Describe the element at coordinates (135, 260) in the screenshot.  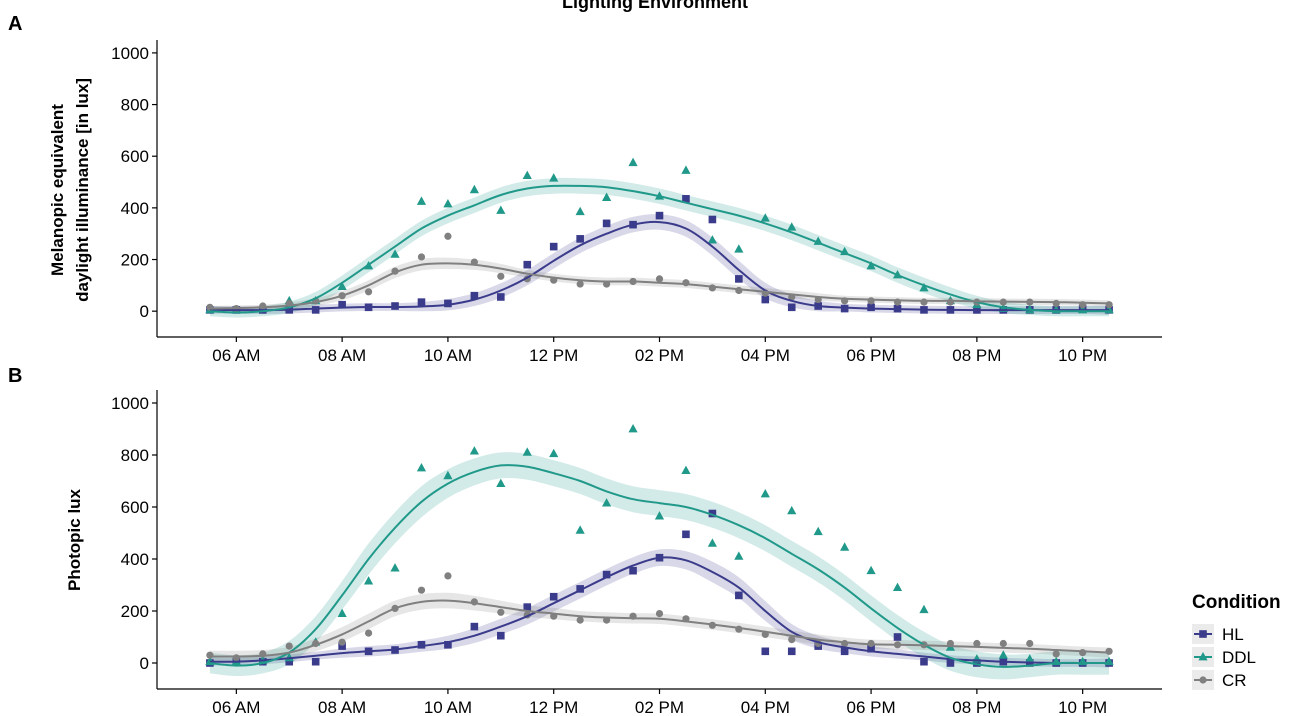
I see `y-tick-label: 200` at that location.